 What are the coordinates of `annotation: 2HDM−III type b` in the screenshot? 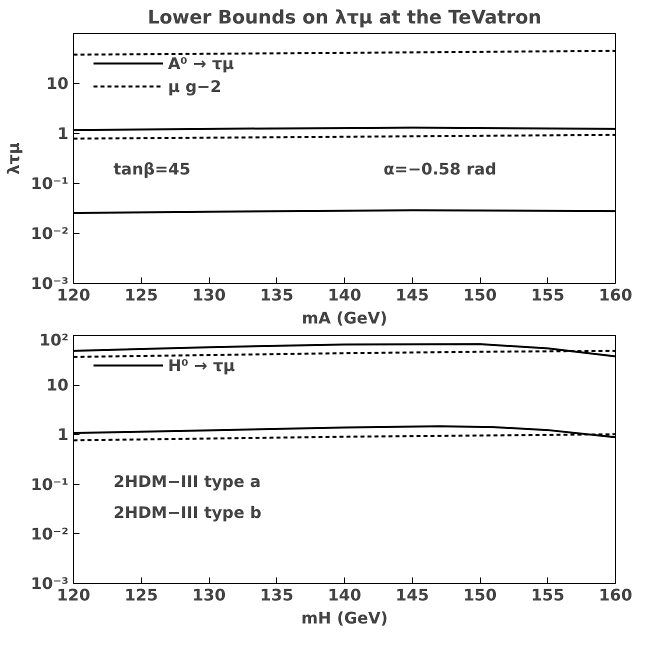 It's located at (188, 512).